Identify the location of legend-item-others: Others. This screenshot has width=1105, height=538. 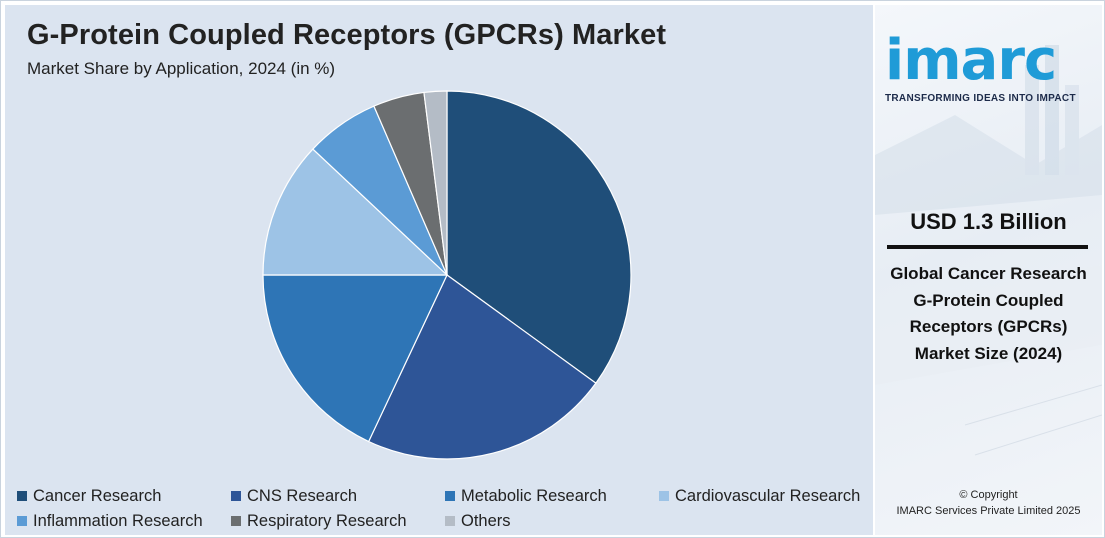
(478, 521).